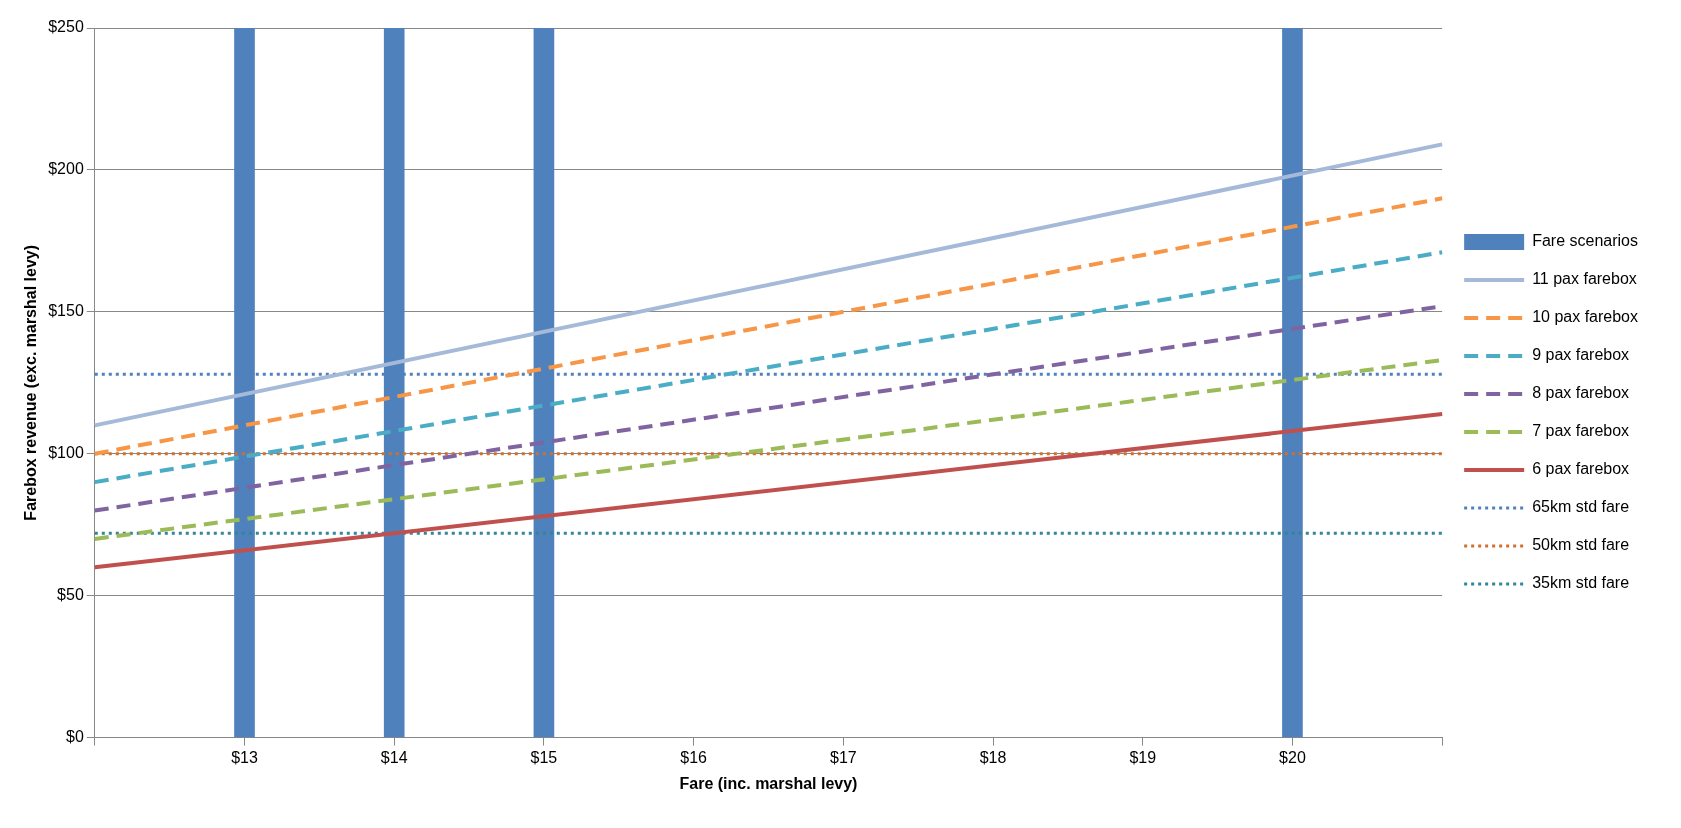 The image size is (1681, 828). Describe the element at coordinates (75, 737) in the screenshot. I see `y-tick-label: $0` at that location.